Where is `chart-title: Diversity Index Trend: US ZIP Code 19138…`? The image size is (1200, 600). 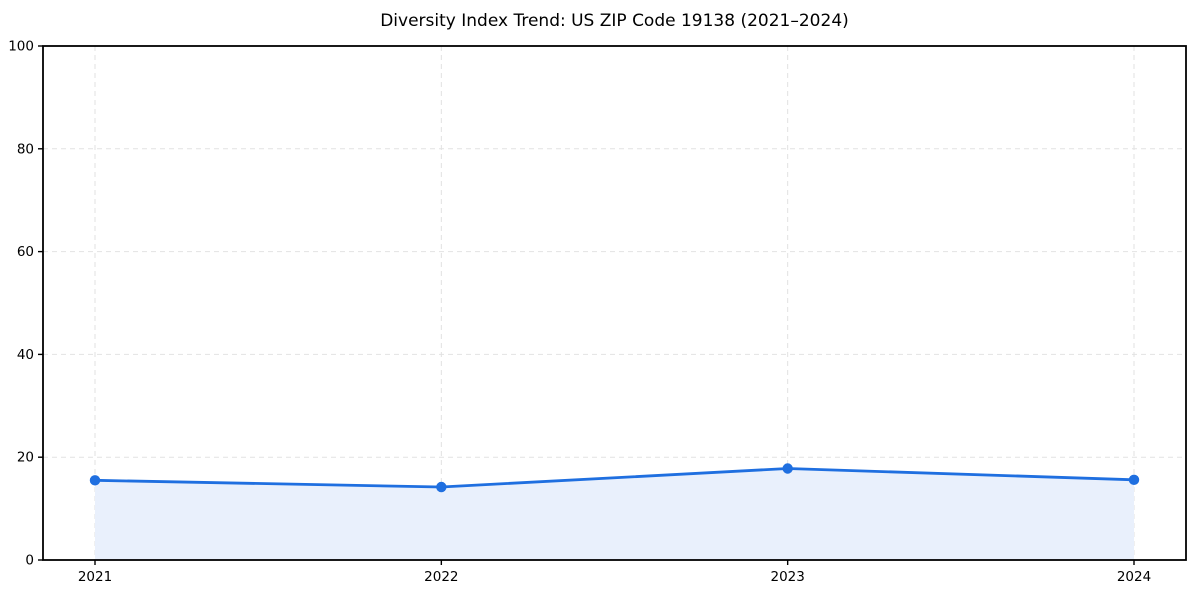
chart-title: Diversity Index Trend: US ZIP Code 19138… is located at coordinates (614, 21).